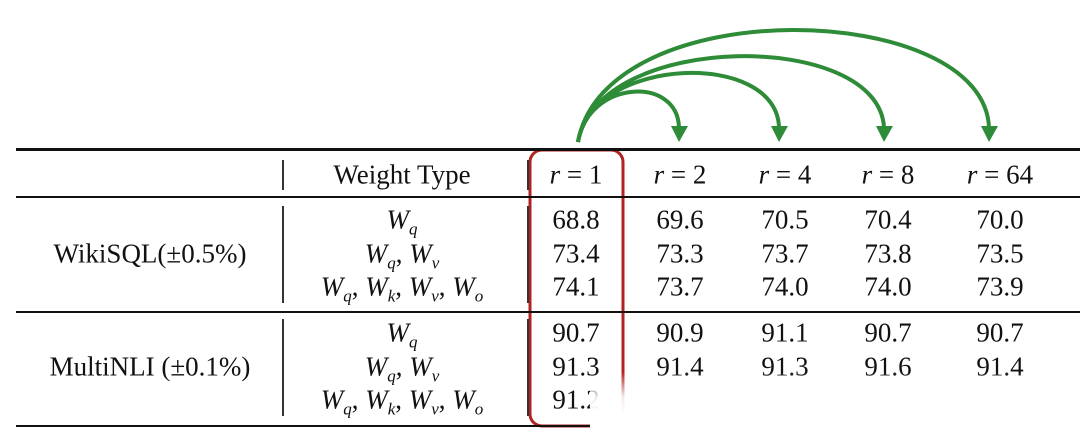  Describe the element at coordinates (576, 286) in the screenshot. I see `score: 74.1` at that location.